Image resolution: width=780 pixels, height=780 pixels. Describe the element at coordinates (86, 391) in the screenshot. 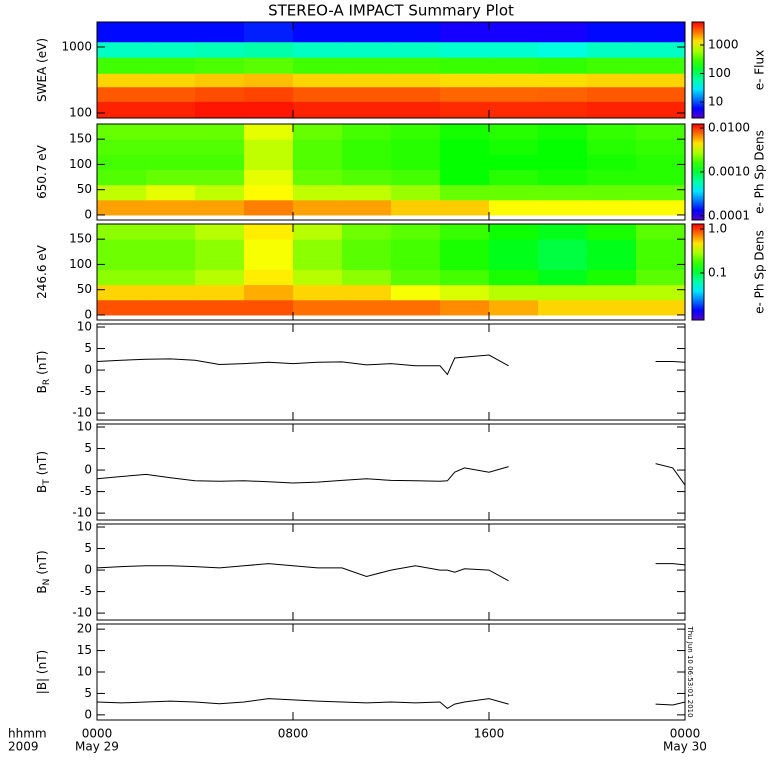

I see `y-tick-label: -5` at that location.